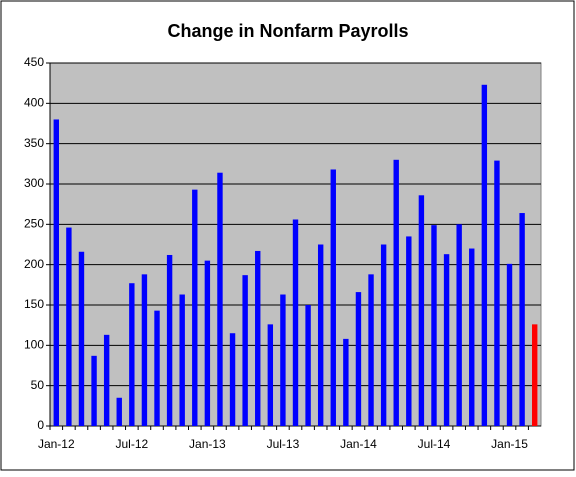 Image resolution: width=576 pixels, height=477 pixels. What do you see at coordinates (56, 444) in the screenshot?
I see `x-tick-label: Jan-12` at bounding box center [56, 444].